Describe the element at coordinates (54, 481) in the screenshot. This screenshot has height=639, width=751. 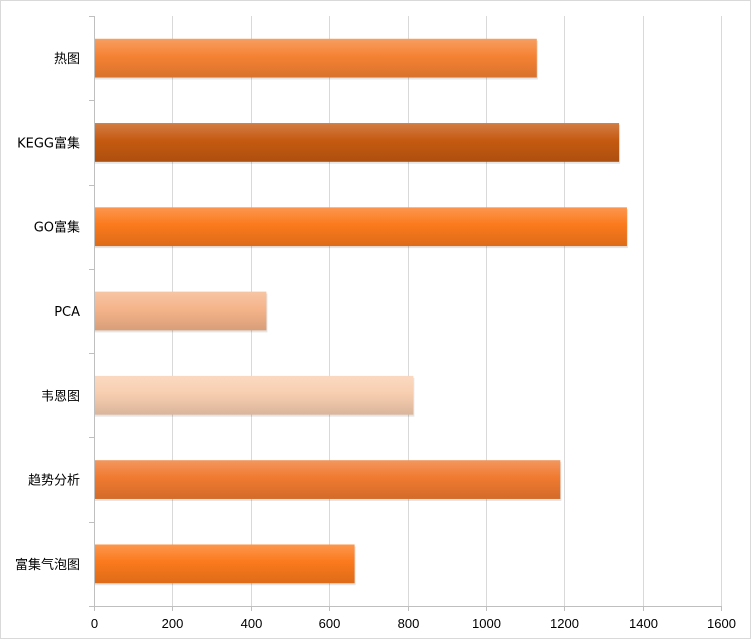
I see `category-label: 趋势分析` at that location.